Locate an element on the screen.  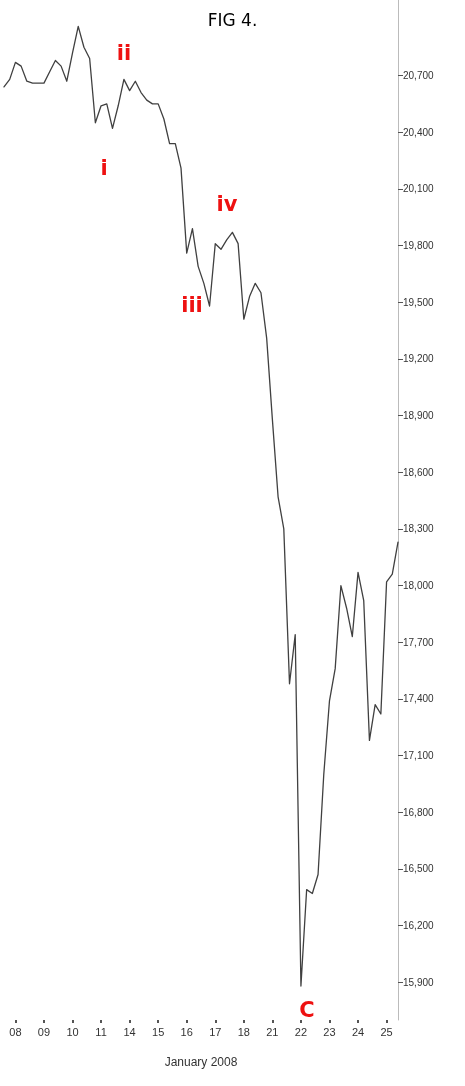
x-tick-label: 10 is located at coordinates (72, 1031).